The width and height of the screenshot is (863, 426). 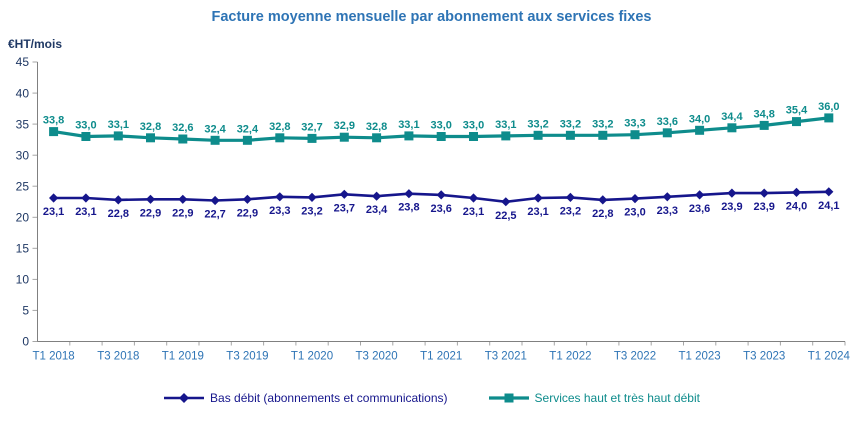 I want to click on svg-text: 22,7, so click(x=214, y=215).